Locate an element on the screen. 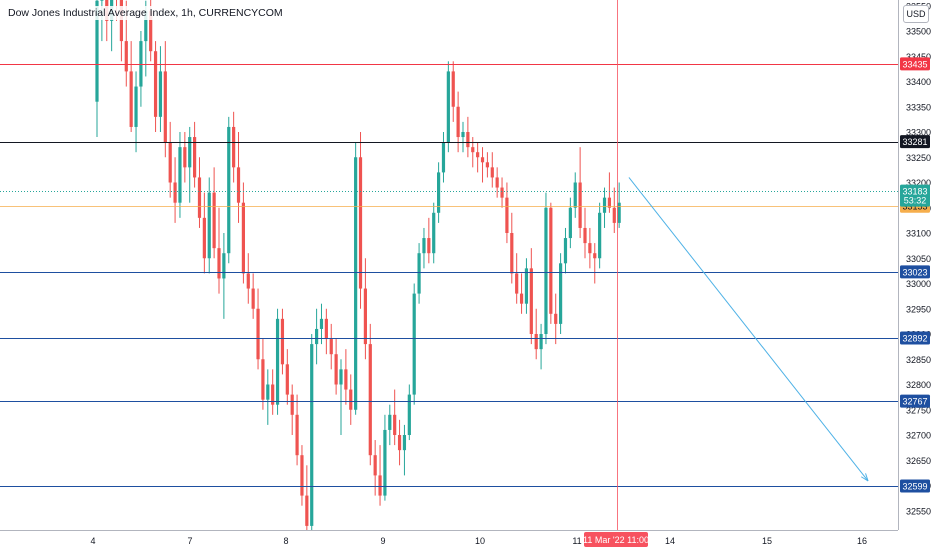 The image size is (932, 555). price-tag-32892: 32892 is located at coordinates (915, 338).